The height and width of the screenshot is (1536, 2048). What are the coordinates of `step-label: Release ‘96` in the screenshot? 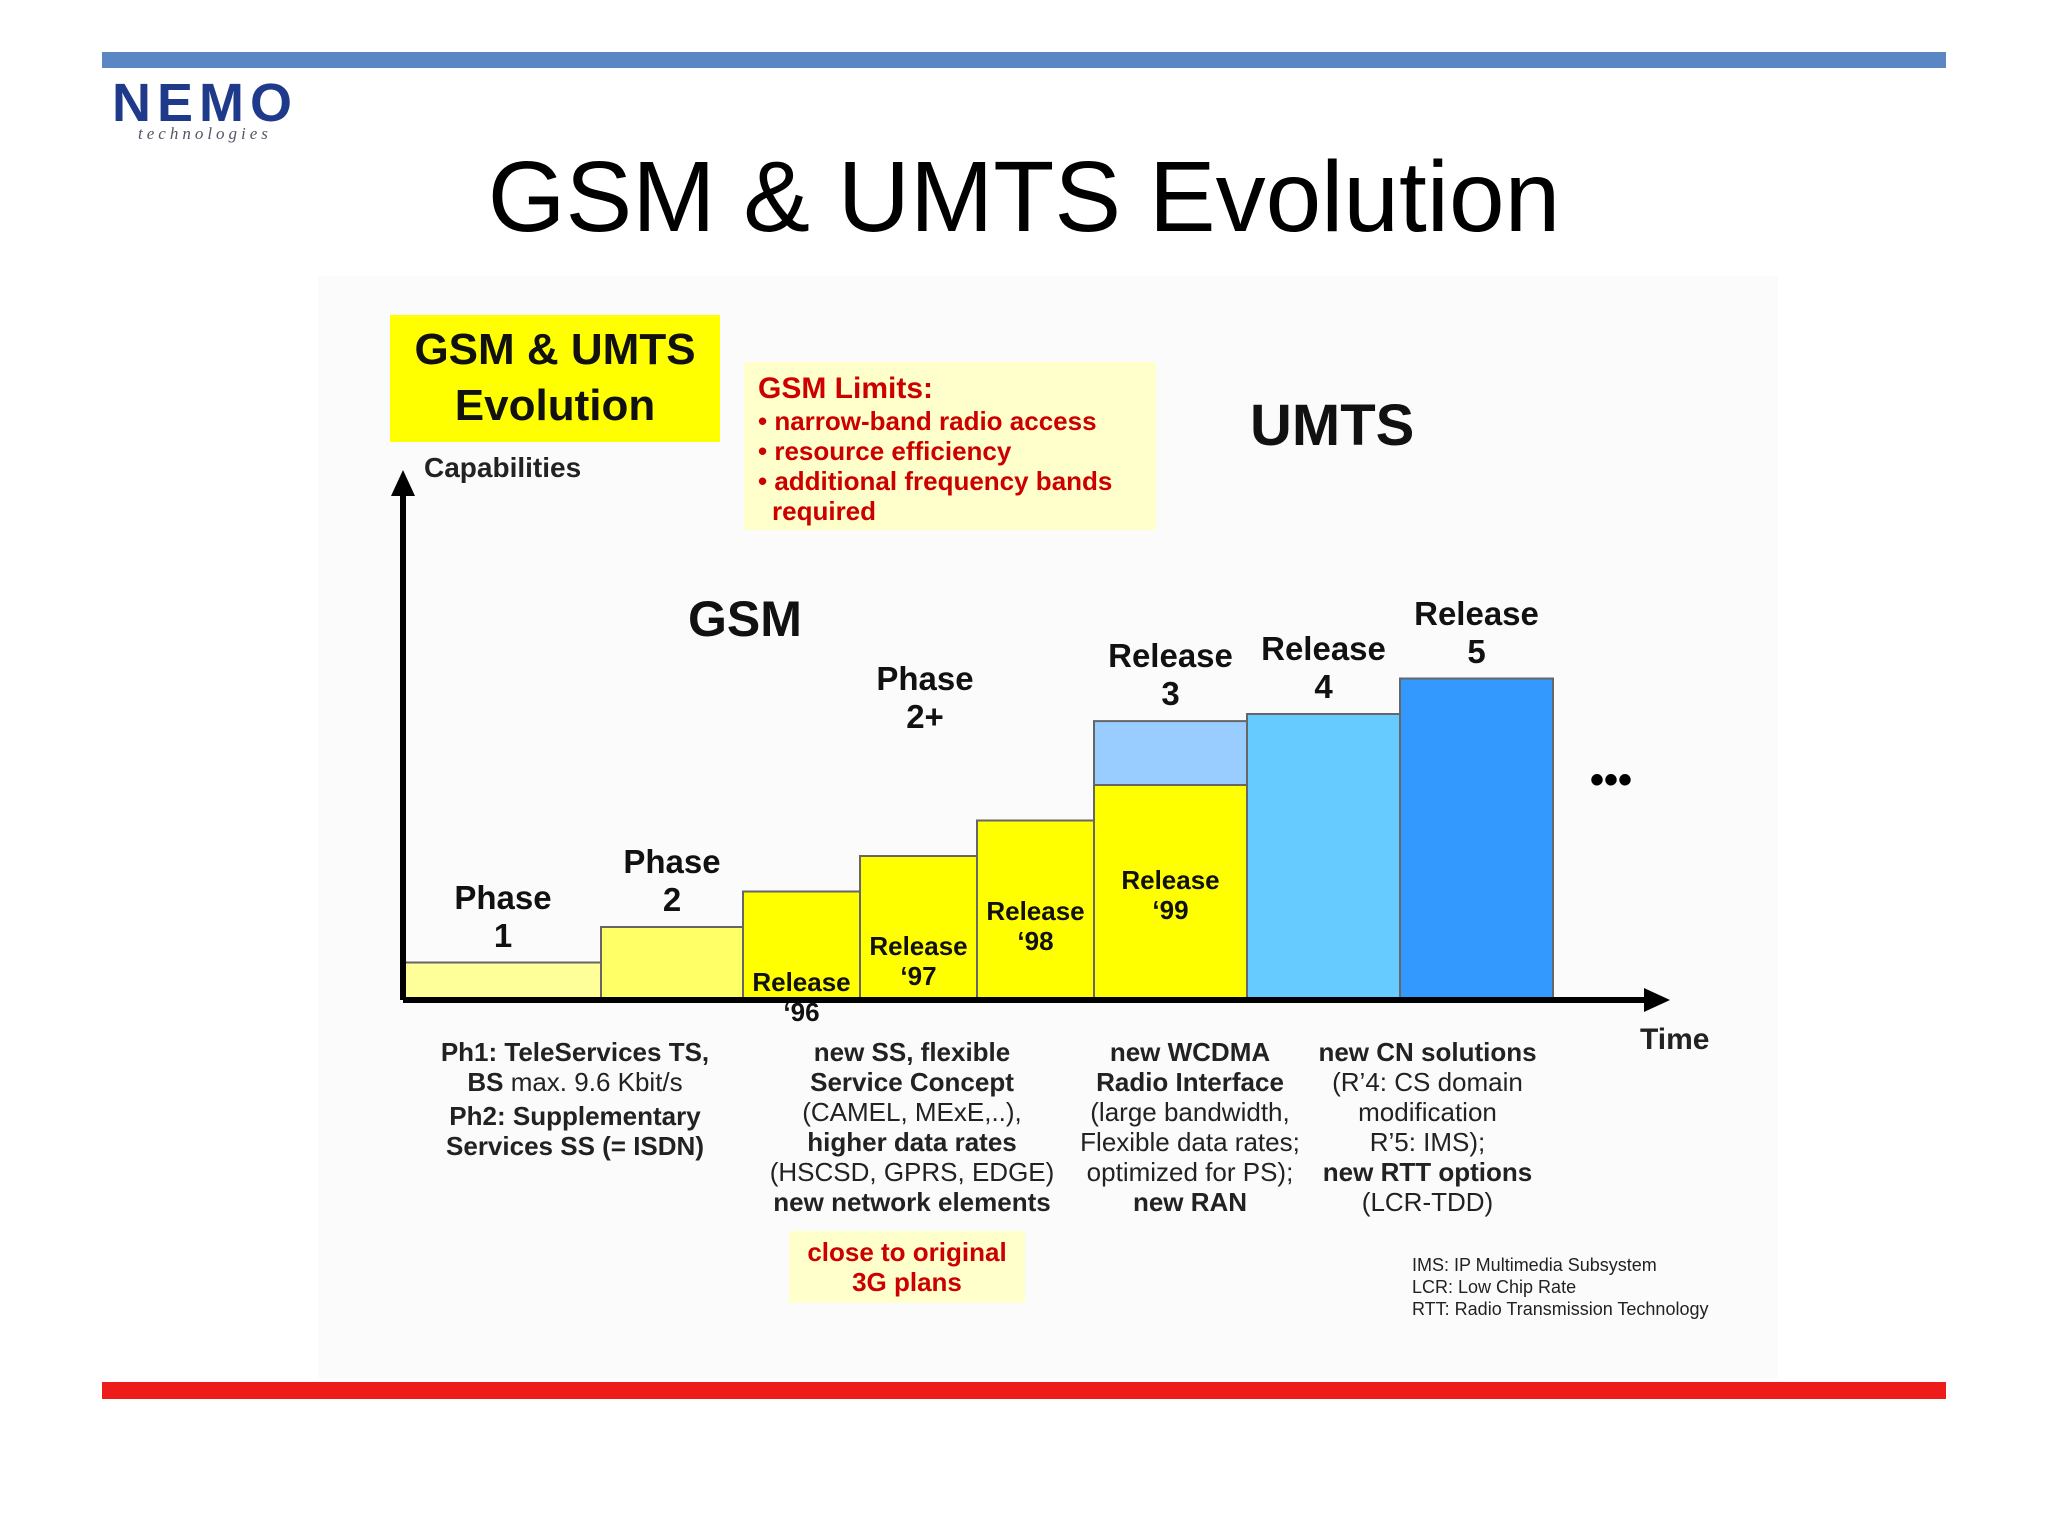 It's located at (801, 996).